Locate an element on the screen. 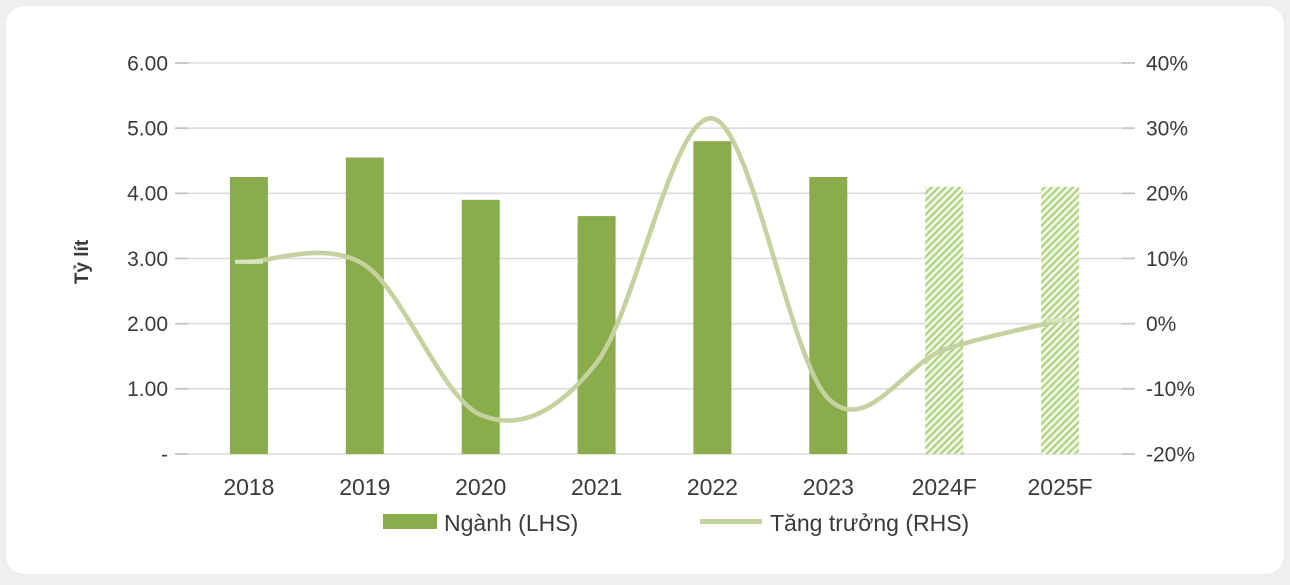 Image resolution: width=1290 pixels, height=585 pixels. bar-2023 is located at coordinates (828, 315).